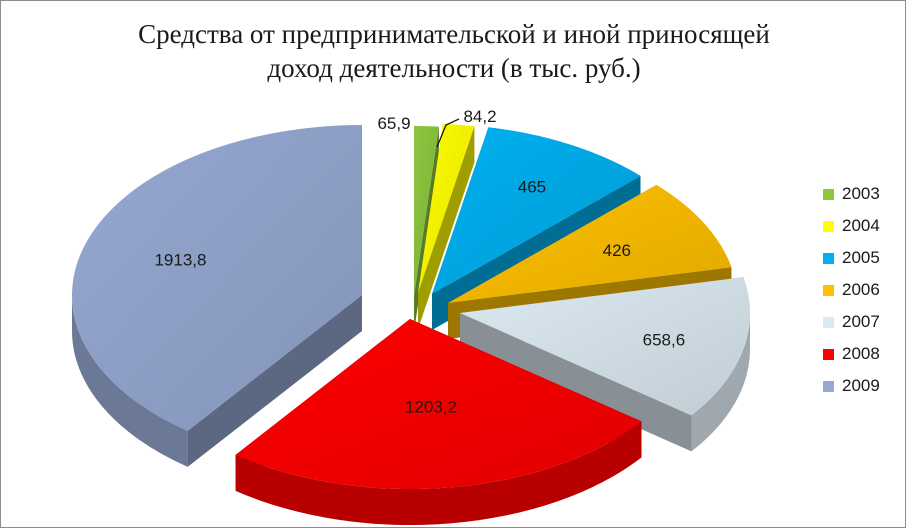 The width and height of the screenshot is (906, 528). What do you see at coordinates (861, 385) in the screenshot?
I see `legend-label: 2009` at bounding box center [861, 385].